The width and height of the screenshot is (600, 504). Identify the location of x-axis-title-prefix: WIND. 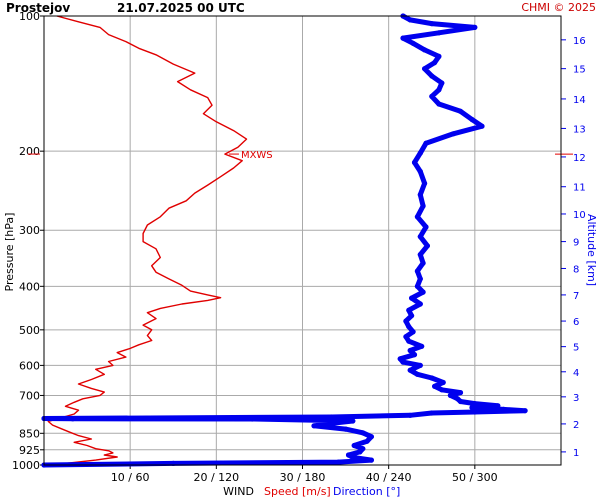
(238, 491).